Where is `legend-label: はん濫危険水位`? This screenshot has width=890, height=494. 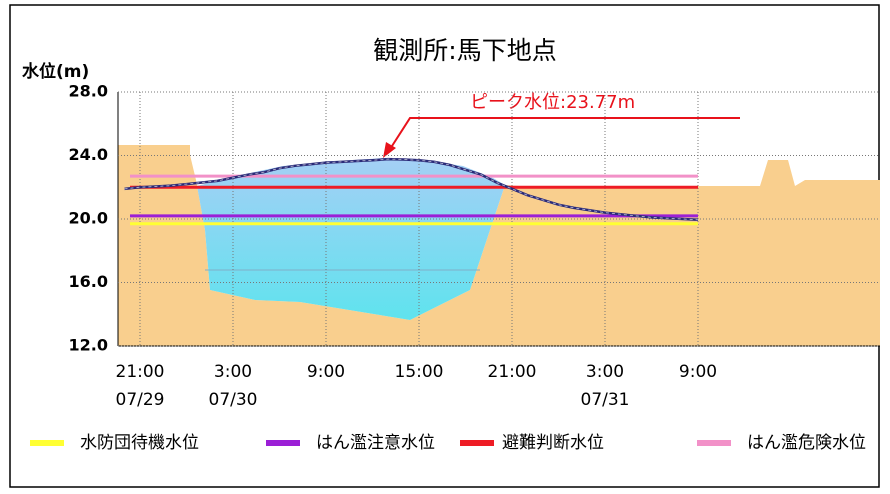
legend-label: はん濫危険水位 is located at coordinates (806, 443).